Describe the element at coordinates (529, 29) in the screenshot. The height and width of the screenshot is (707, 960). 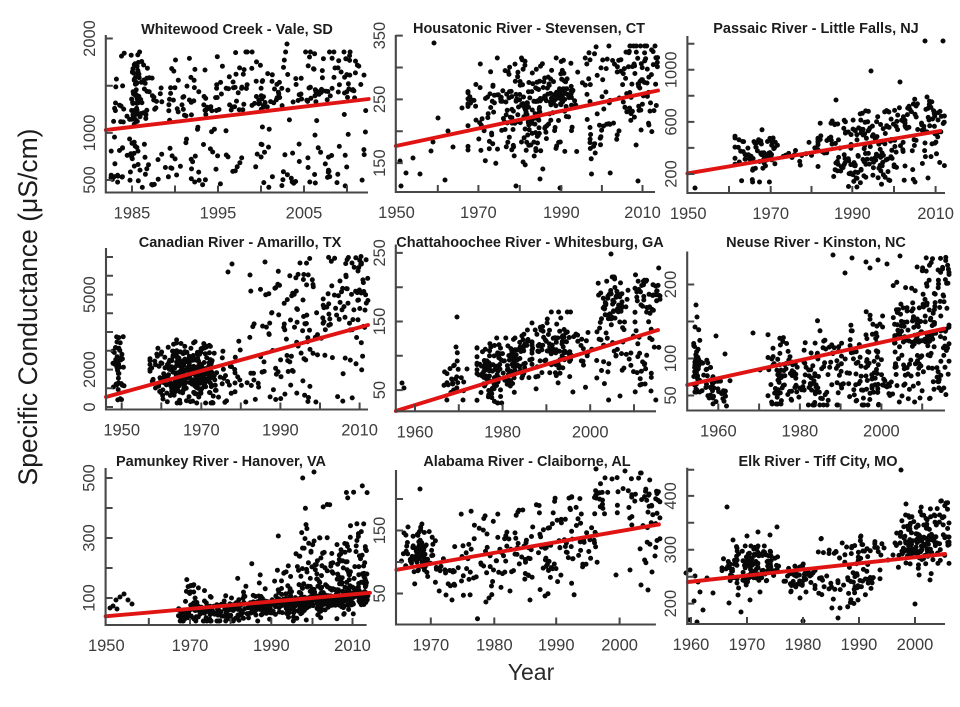
I see `svg-text:Housatonic River - Stevensen,: Housatonic River - Stevensen, CT` at that location.